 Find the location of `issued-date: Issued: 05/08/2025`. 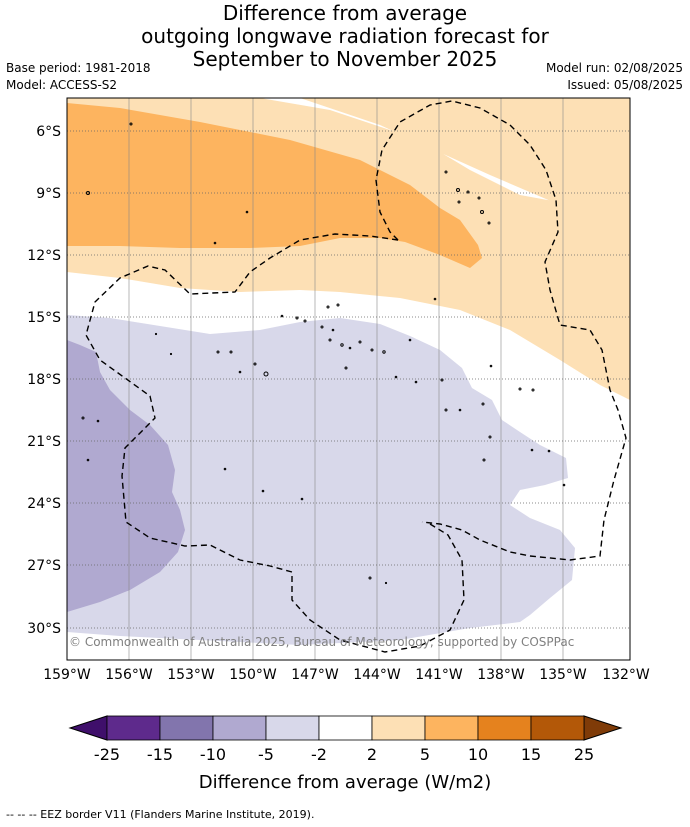

issued-date: Issued: 05/08/2025 is located at coordinates (625, 85).